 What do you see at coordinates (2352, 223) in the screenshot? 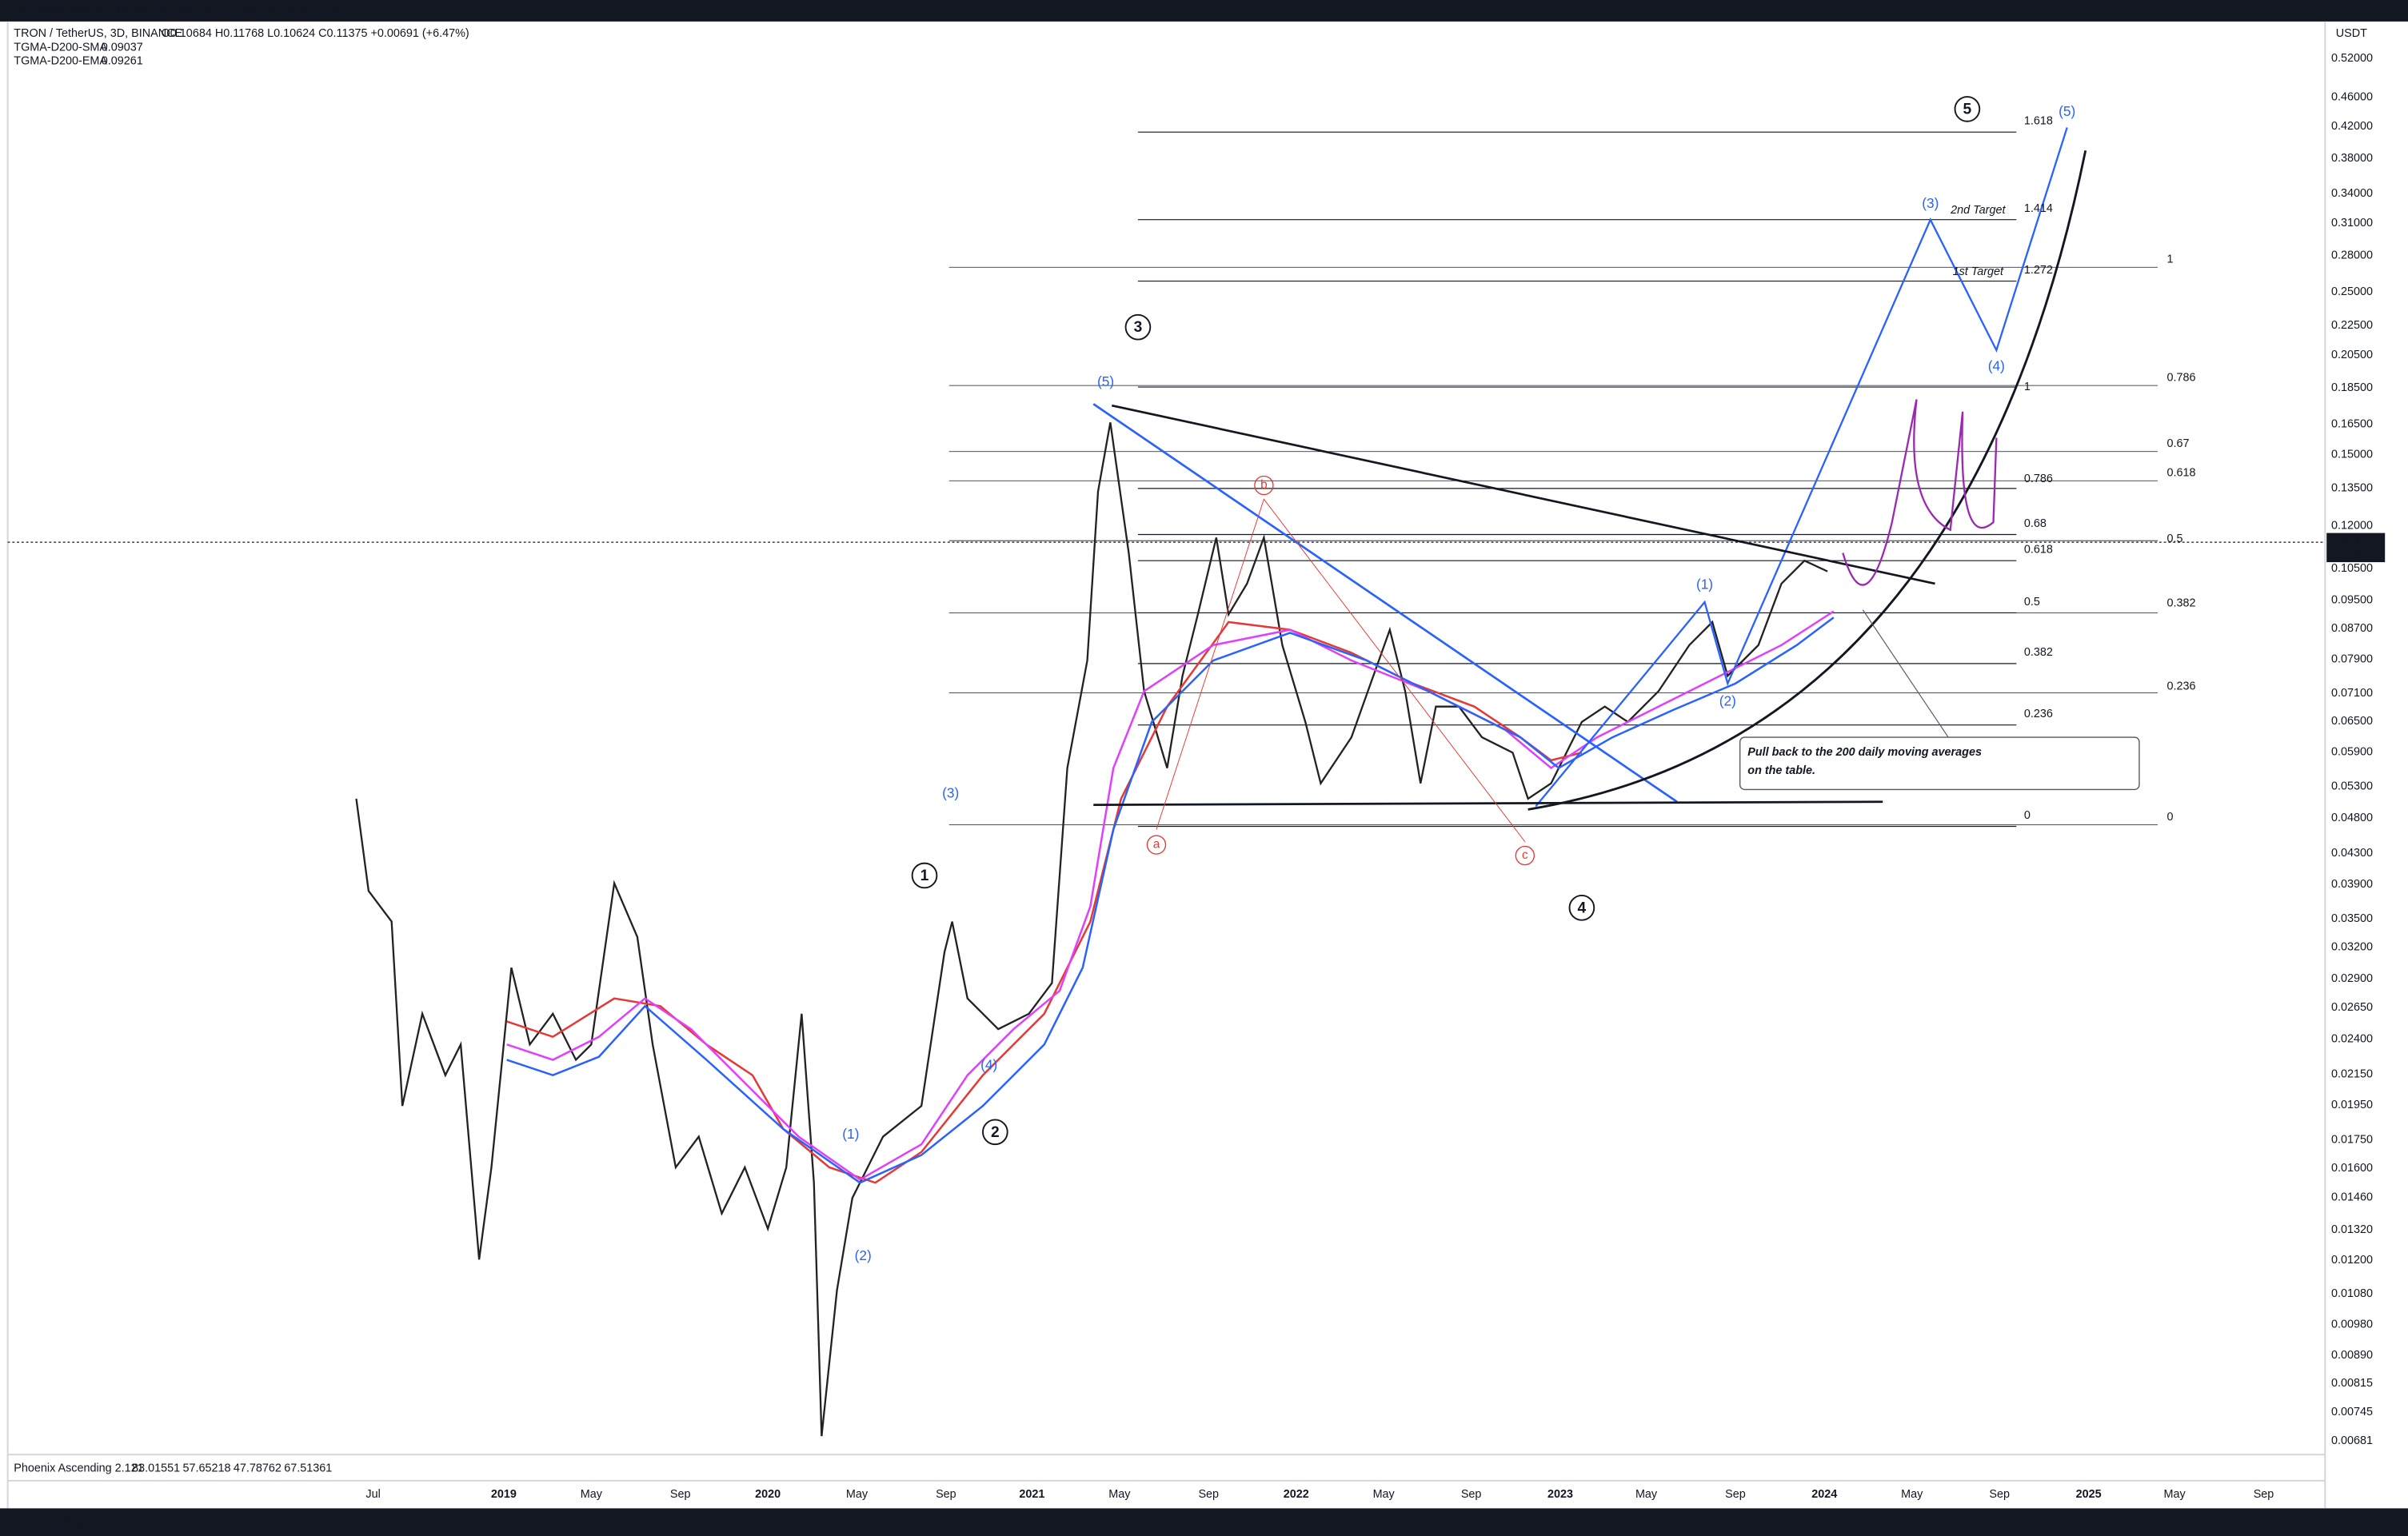
I see `price-label: 0.31000` at bounding box center [2352, 223].